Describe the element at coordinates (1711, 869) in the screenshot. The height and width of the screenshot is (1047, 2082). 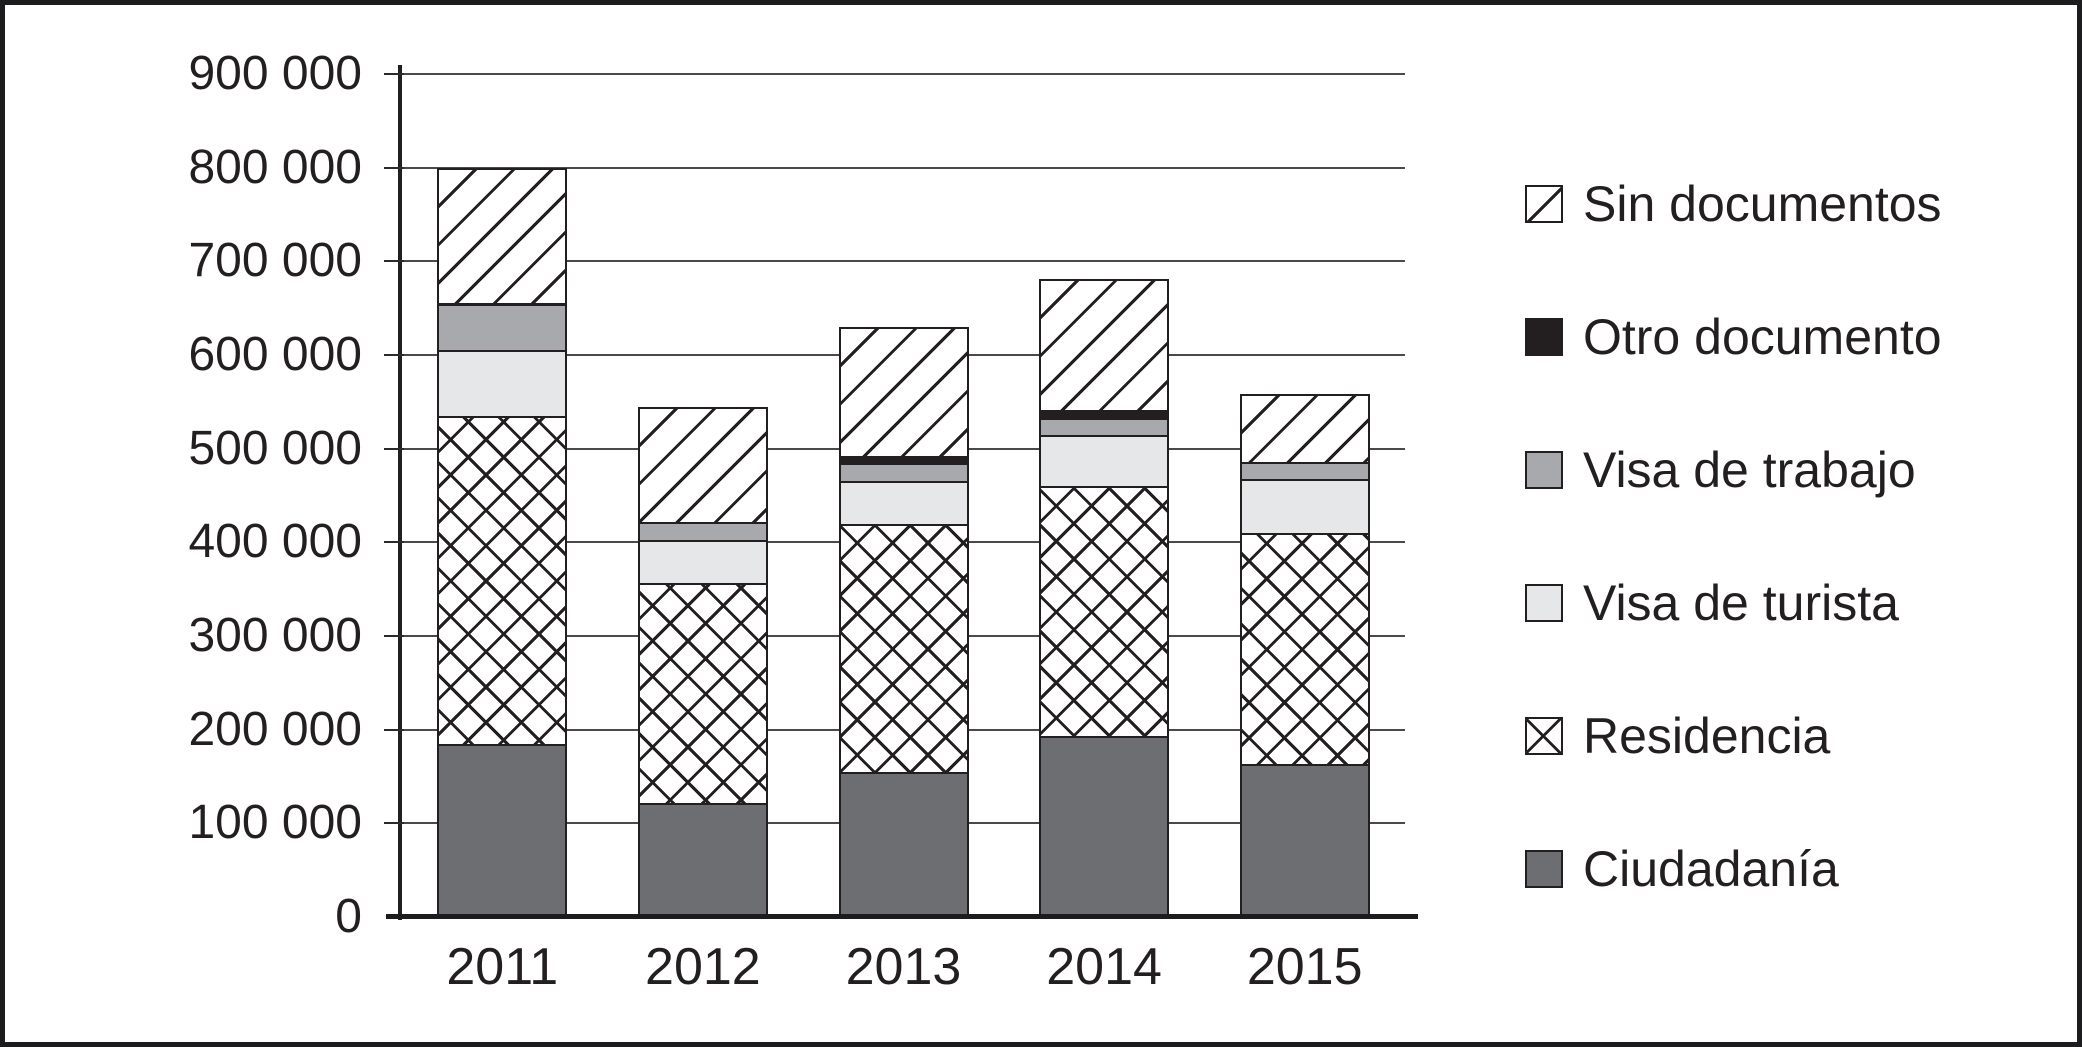
I see `legend-label: Ciudadanía` at that location.